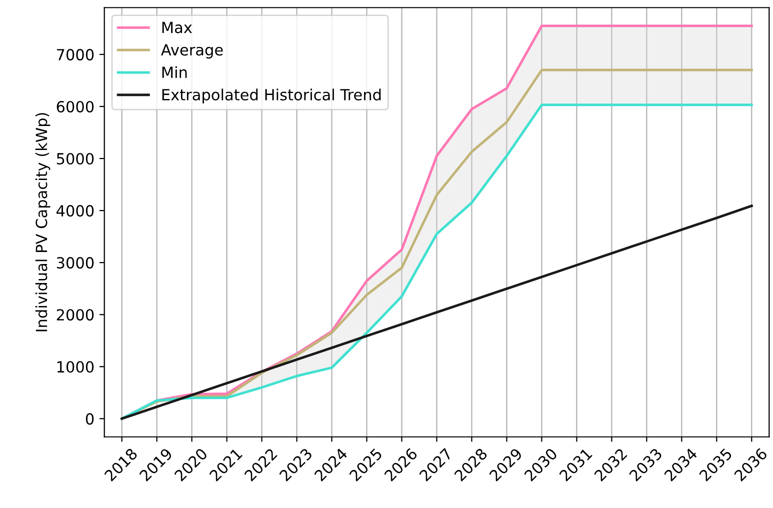 The image size is (773, 508). What do you see at coordinates (75, 263) in the screenshot?
I see `y-tick-label: 3000` at bounding box center [75, 263].